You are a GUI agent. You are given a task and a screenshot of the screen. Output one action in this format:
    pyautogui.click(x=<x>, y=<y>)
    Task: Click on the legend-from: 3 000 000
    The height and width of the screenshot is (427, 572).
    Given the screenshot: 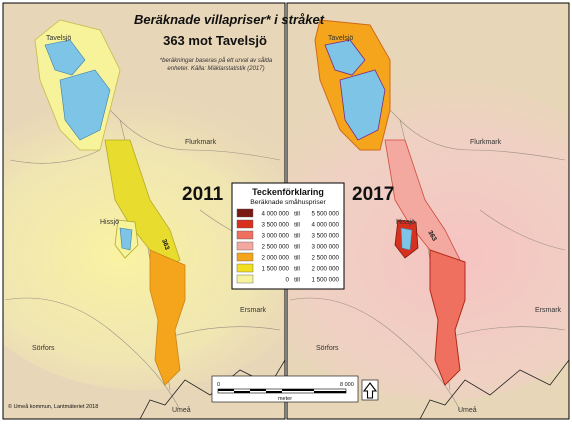 What is the action you would take?
    pyautogui.click(x=275, y=236)
    